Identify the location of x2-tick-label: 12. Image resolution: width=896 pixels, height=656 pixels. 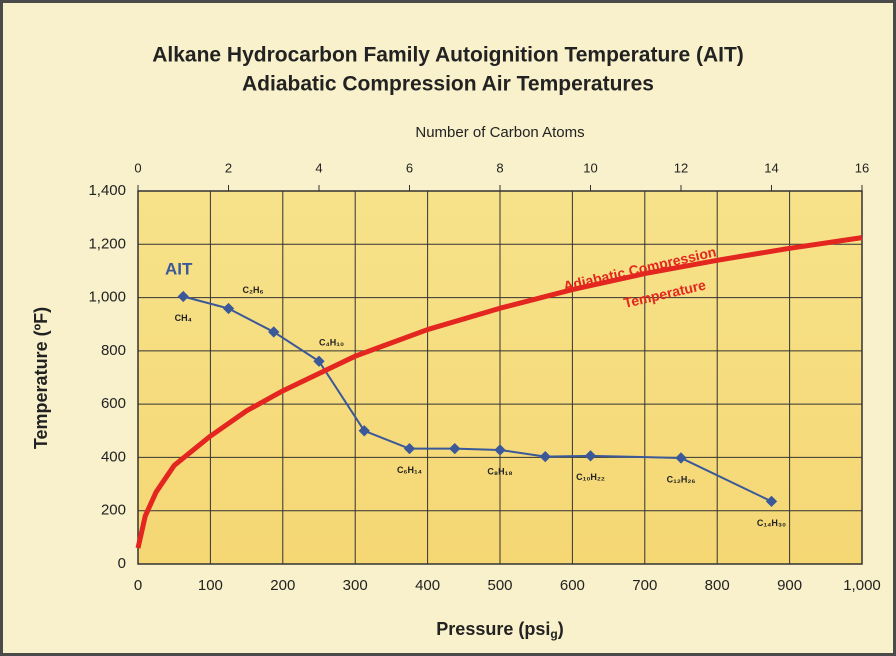
(681, 167).